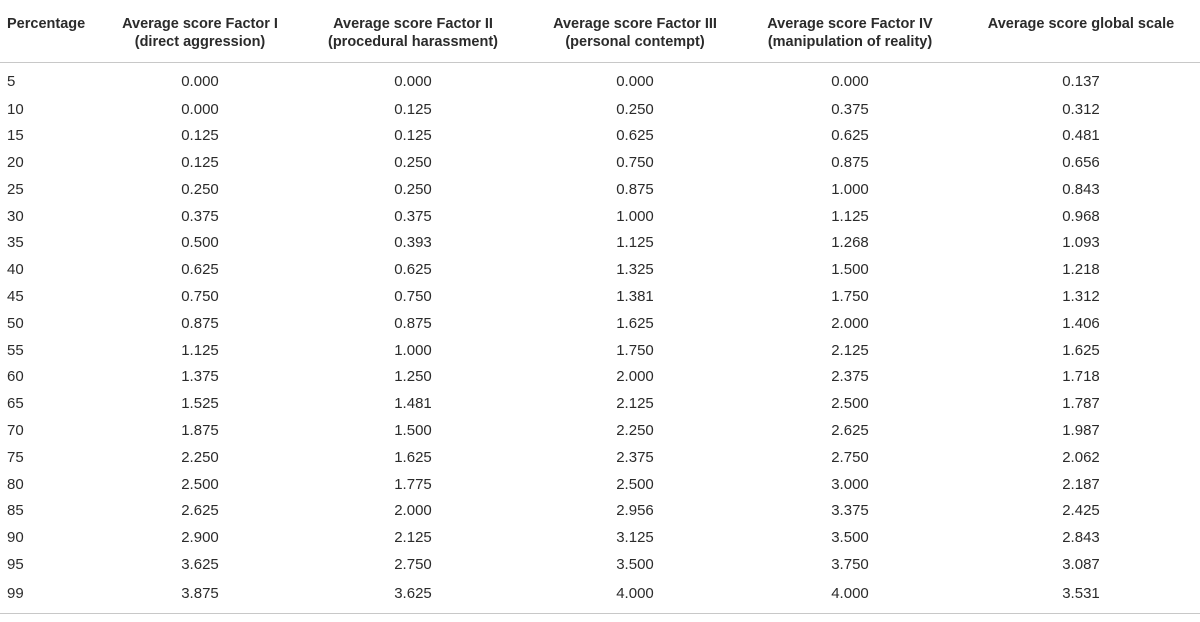  I want to click on table-row: 60 1.375 1.250 2.000 2.375 1.718, so click(600, 377).